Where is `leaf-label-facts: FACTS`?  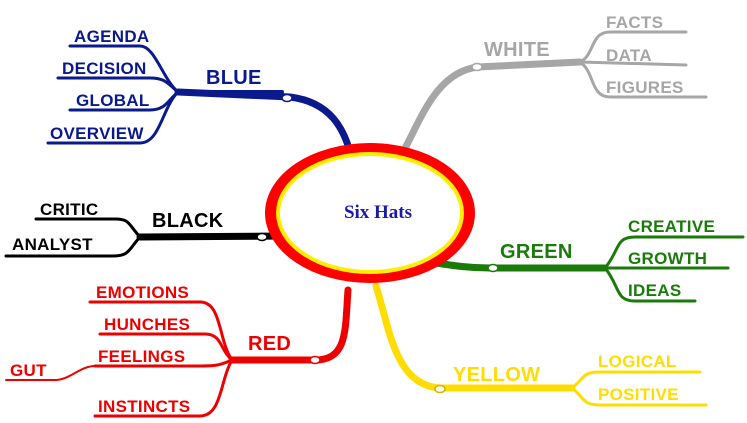 leaf-label-facts: FACTS is located at coordinates (634, 22).